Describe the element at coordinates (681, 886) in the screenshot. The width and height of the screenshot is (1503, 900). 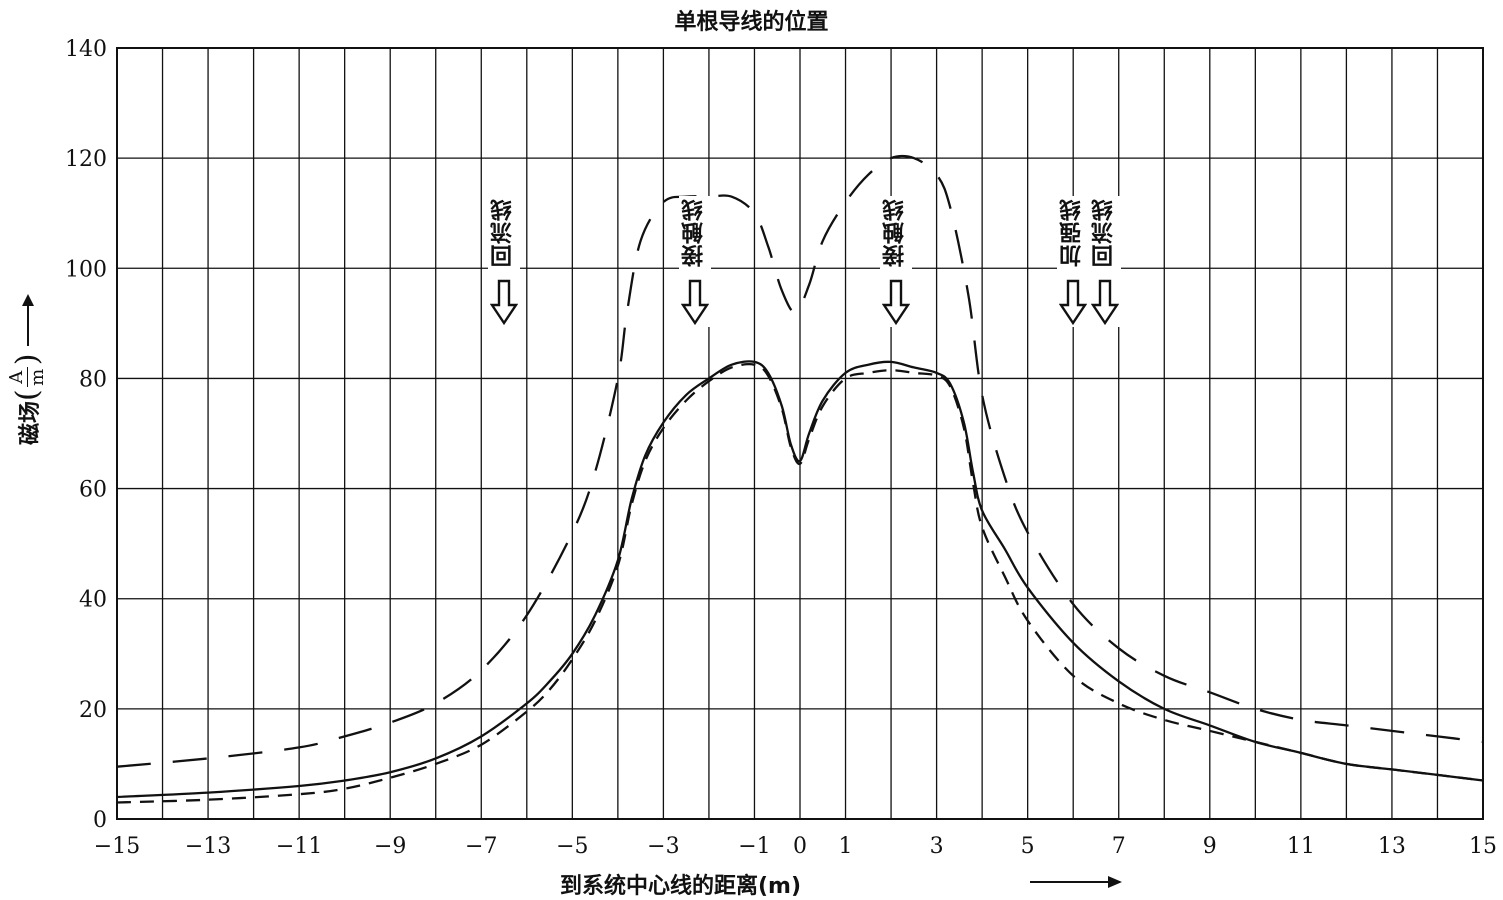
I see `x-axis-label: 到系统中心线的距离(m)` at that location.